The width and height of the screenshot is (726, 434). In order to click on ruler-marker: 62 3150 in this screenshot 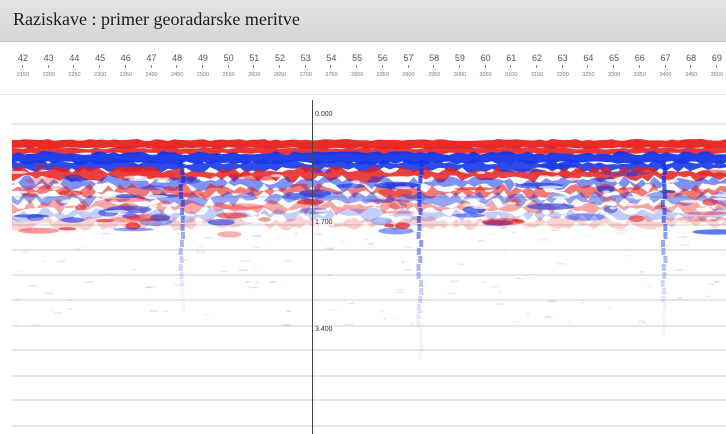, I will do `click(537, 68)`.